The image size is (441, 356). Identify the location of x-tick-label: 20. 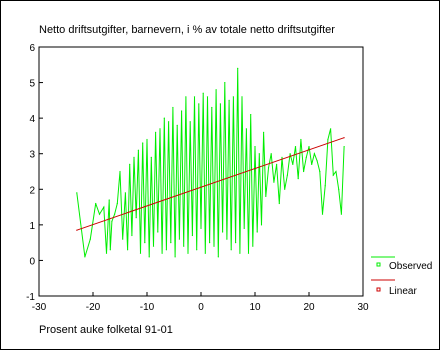
(309, 307).